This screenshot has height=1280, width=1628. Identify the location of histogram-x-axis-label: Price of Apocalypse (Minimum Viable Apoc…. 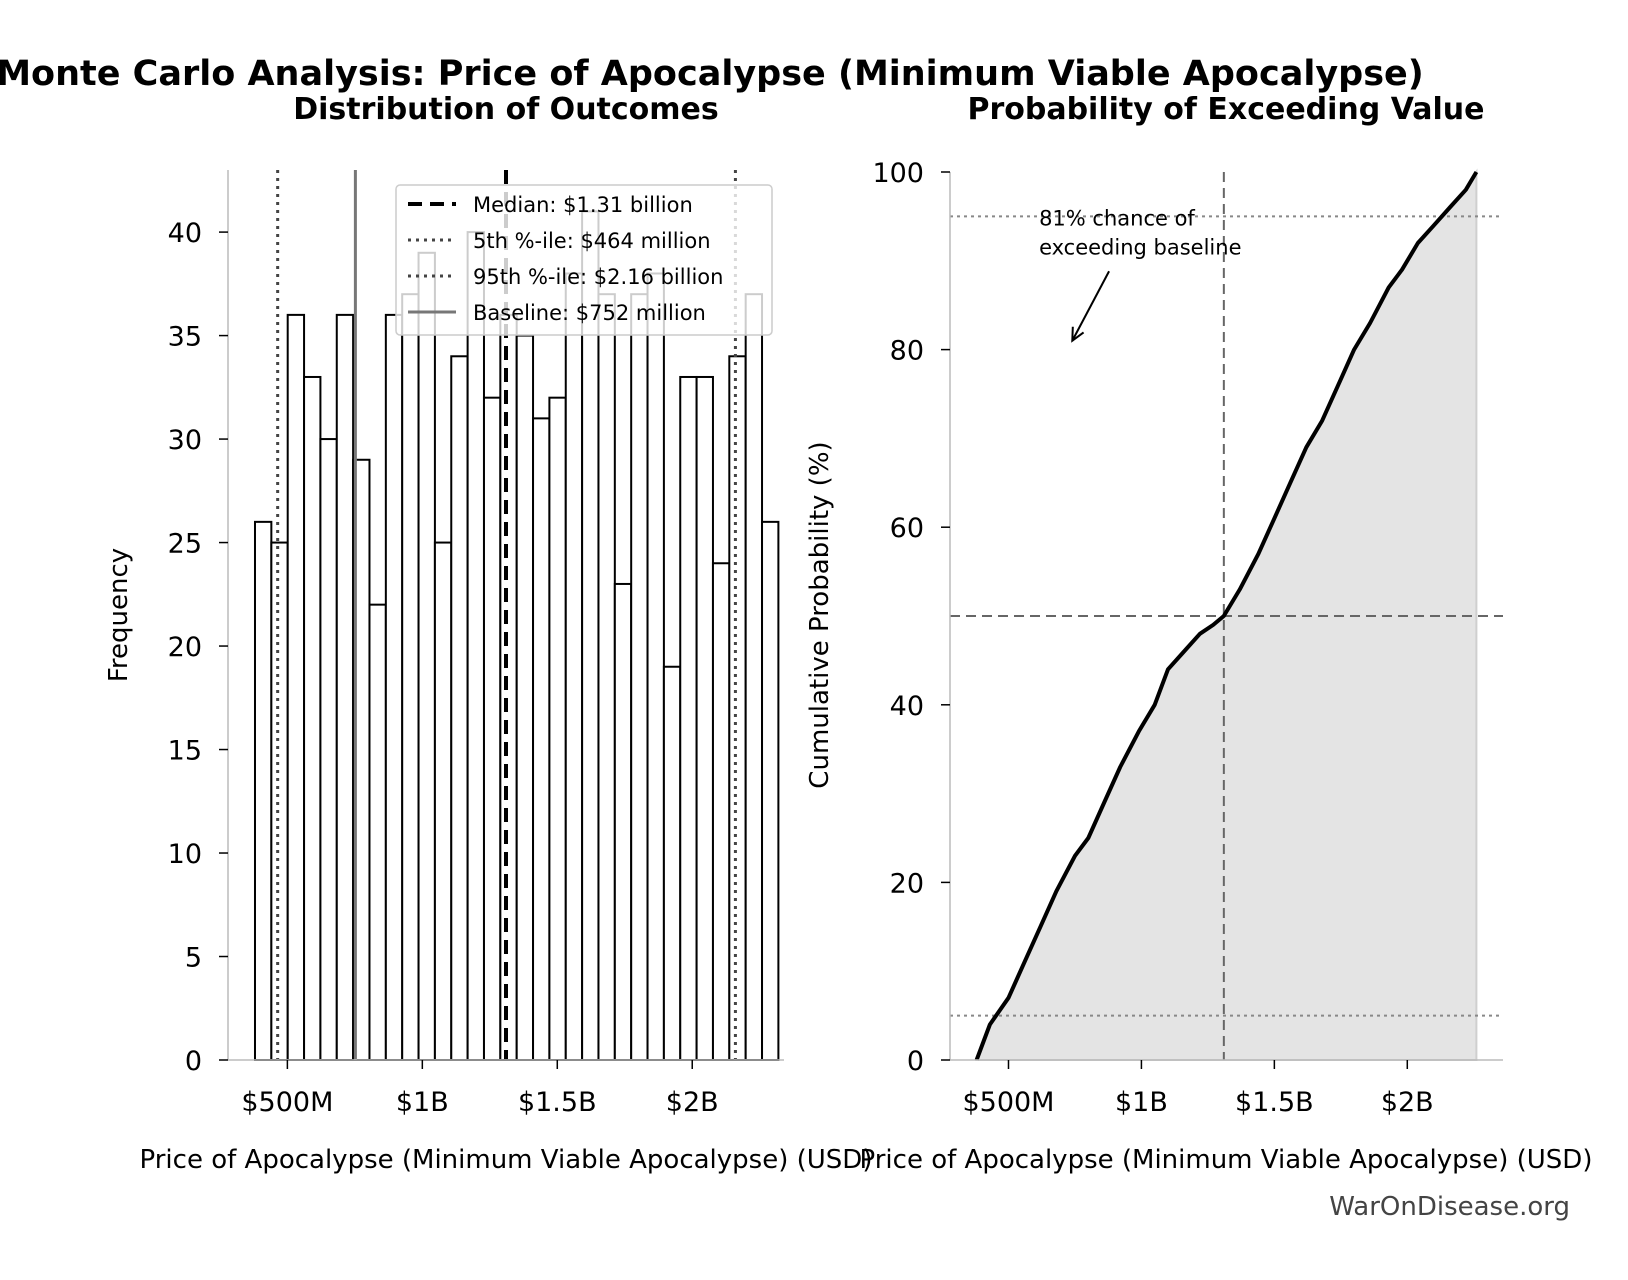
(506, 1160).